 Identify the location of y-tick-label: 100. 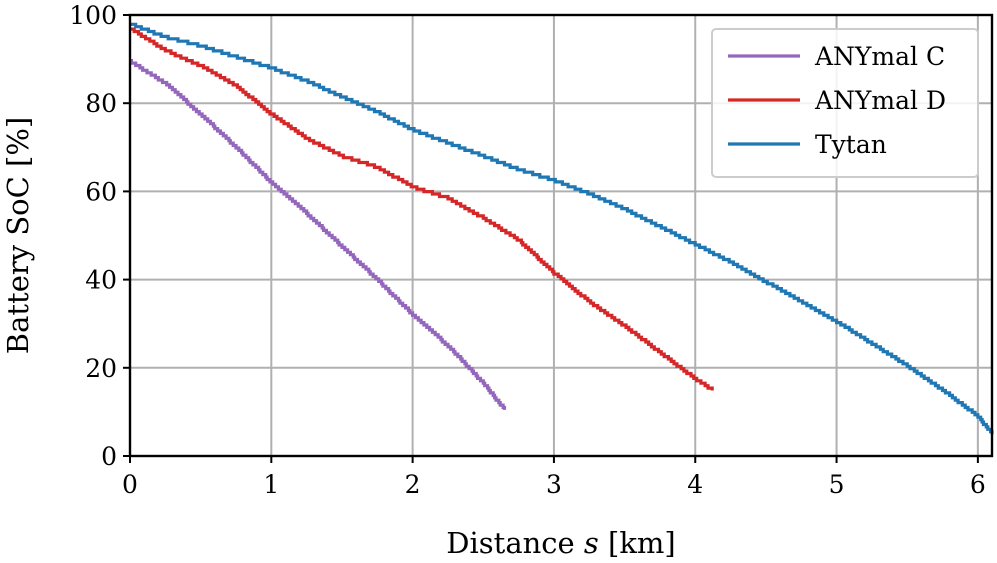
(93, 15).